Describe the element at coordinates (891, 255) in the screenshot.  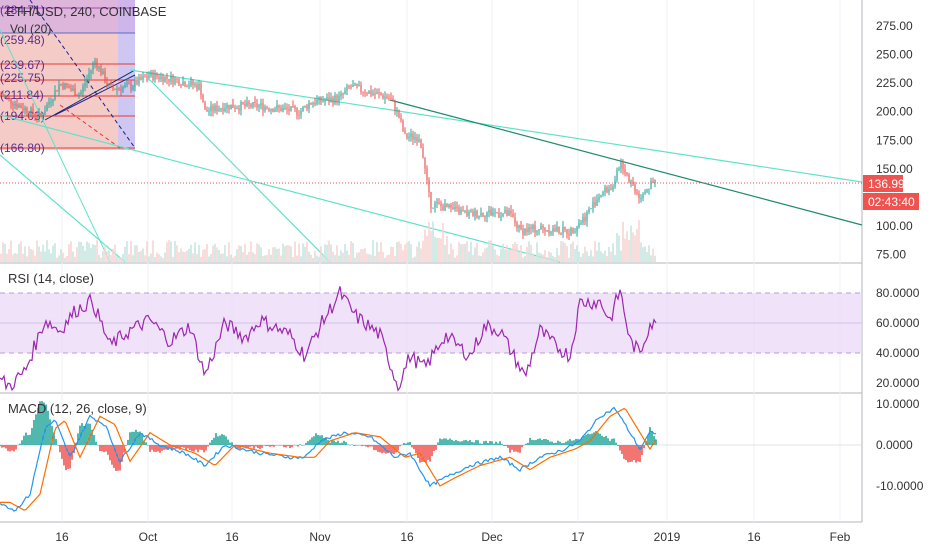
I see `price-tick-label: 75.00` at that location.